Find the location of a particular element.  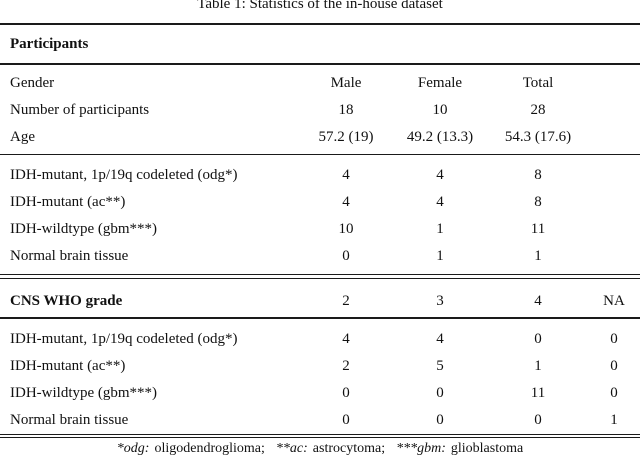

row-label: Age is located at coordinates (22, 136).